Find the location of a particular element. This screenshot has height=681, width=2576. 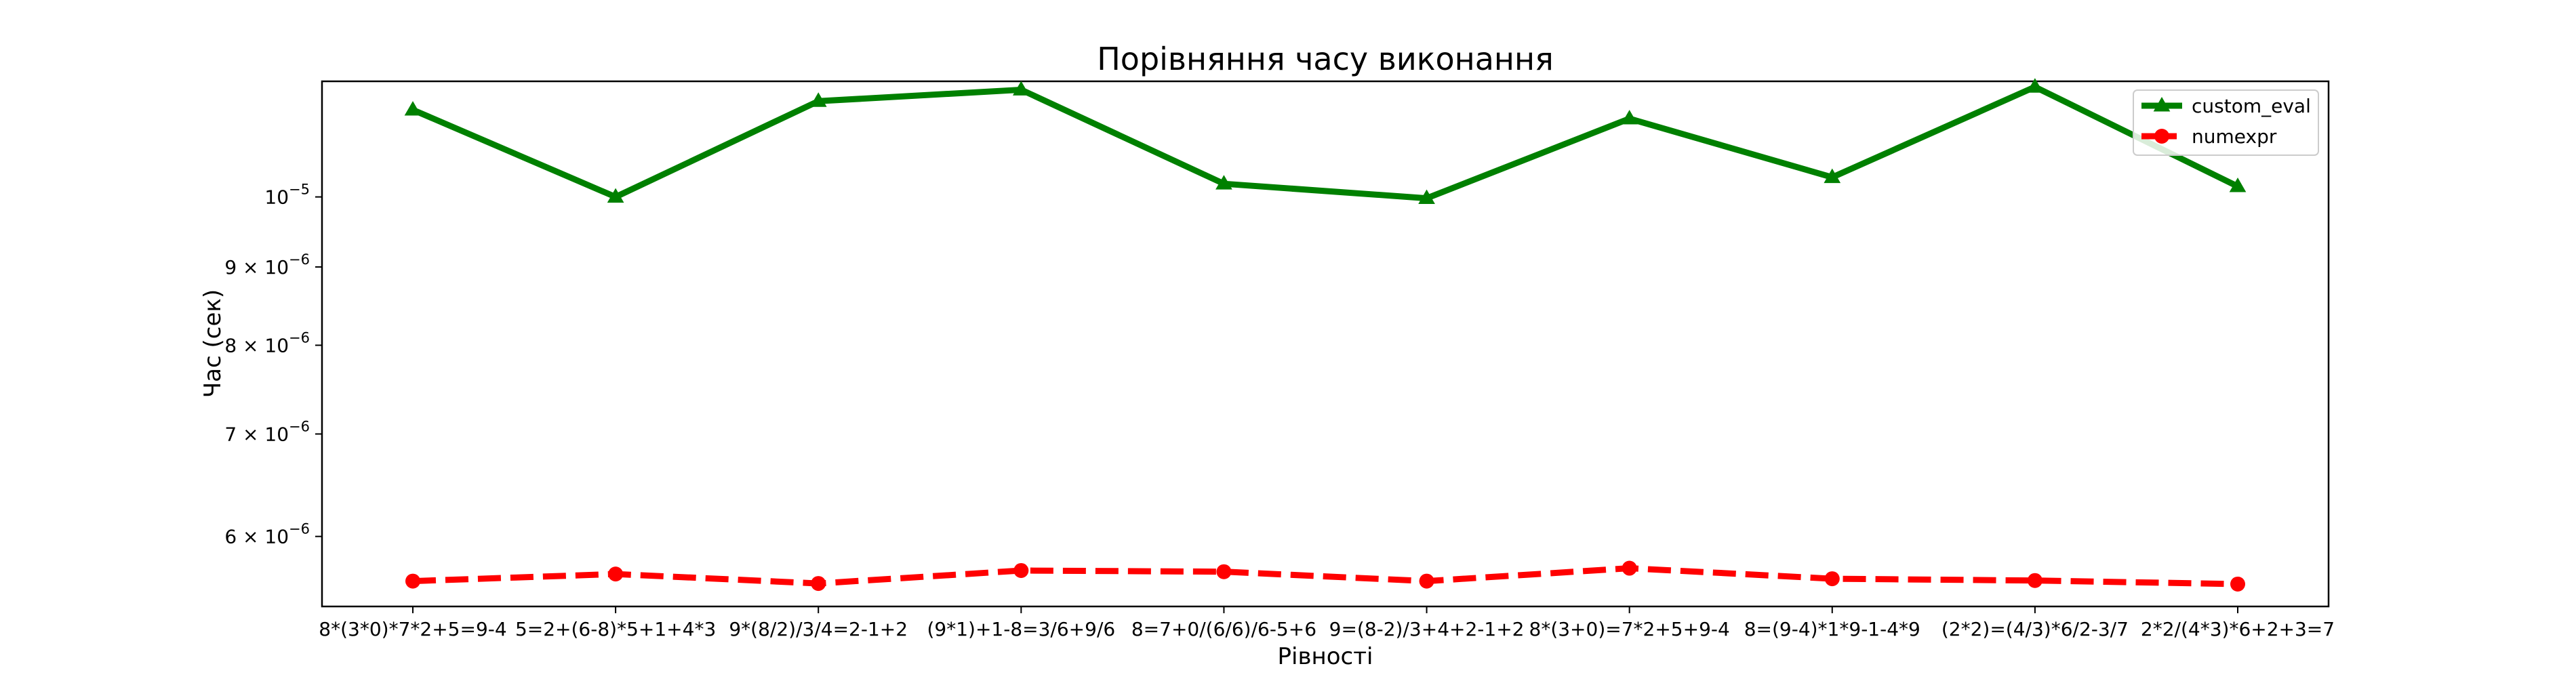

y-tick-label: 9 × 10⁻⁶ is located at coordinates (267, 264).